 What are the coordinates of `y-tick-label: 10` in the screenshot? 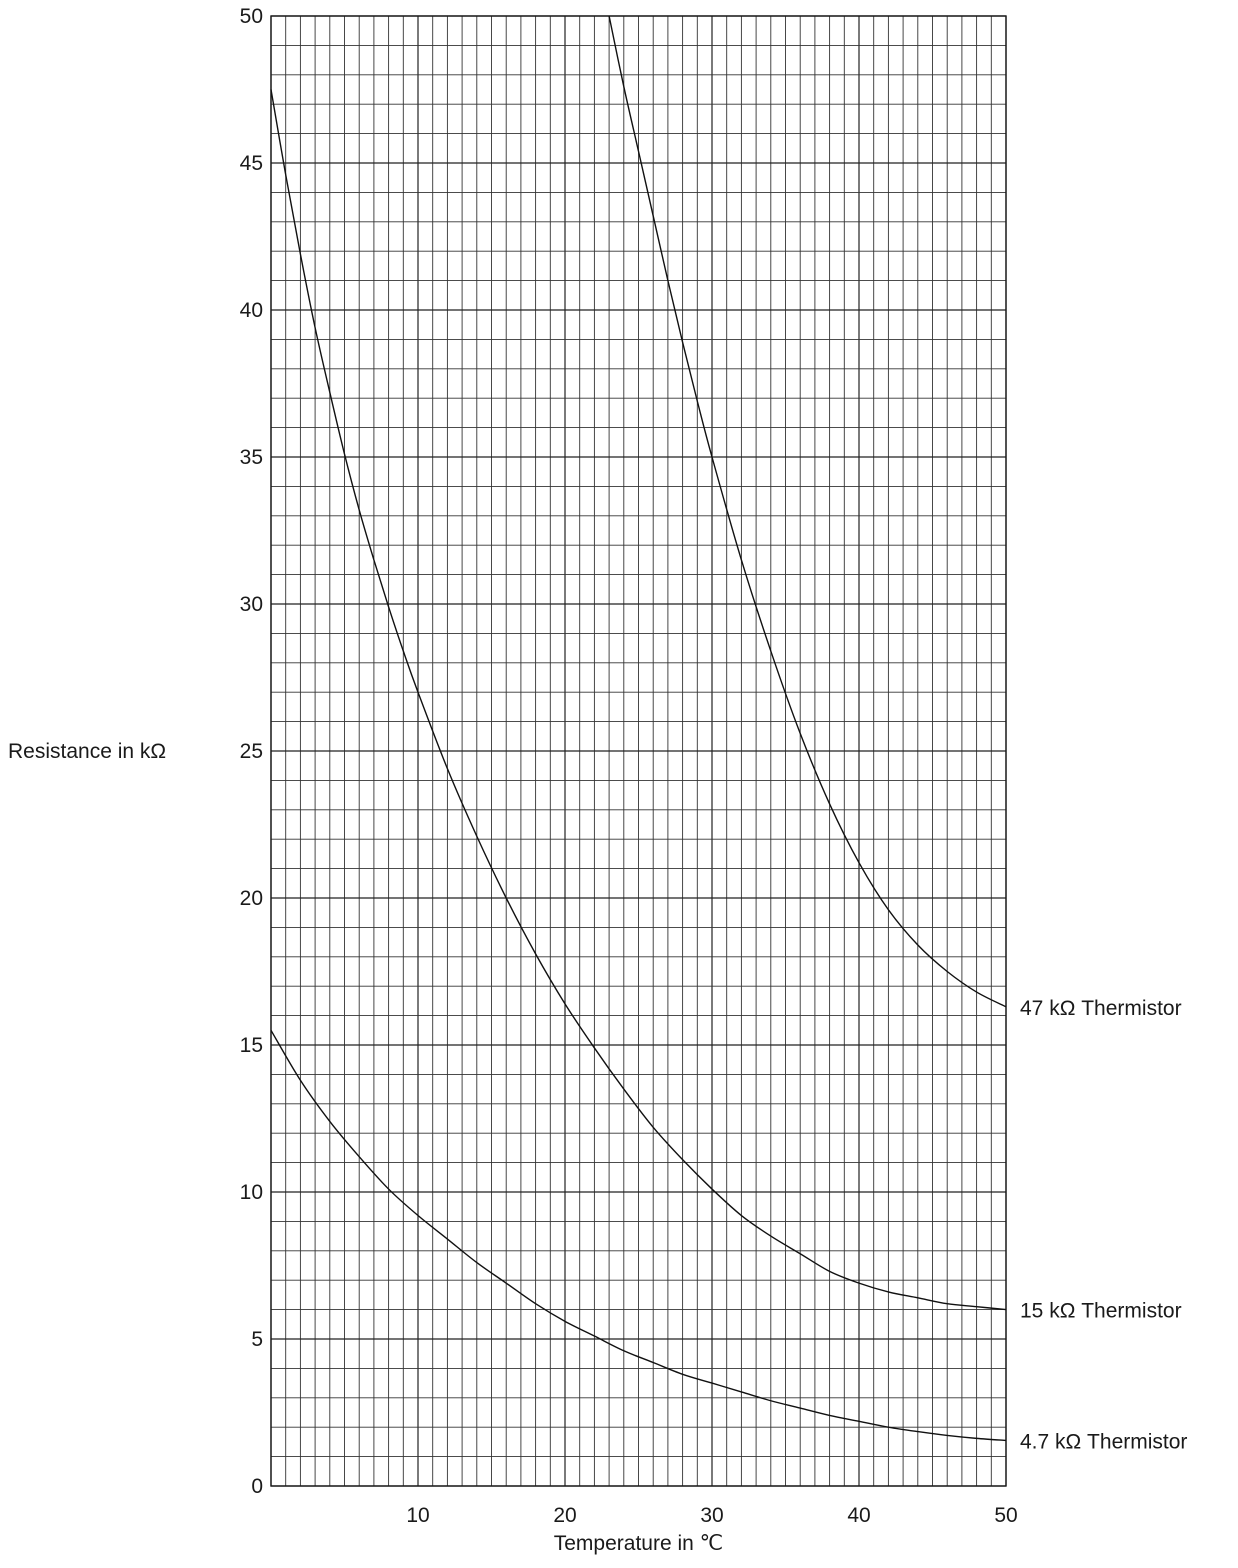 It's located at (251, 1192).